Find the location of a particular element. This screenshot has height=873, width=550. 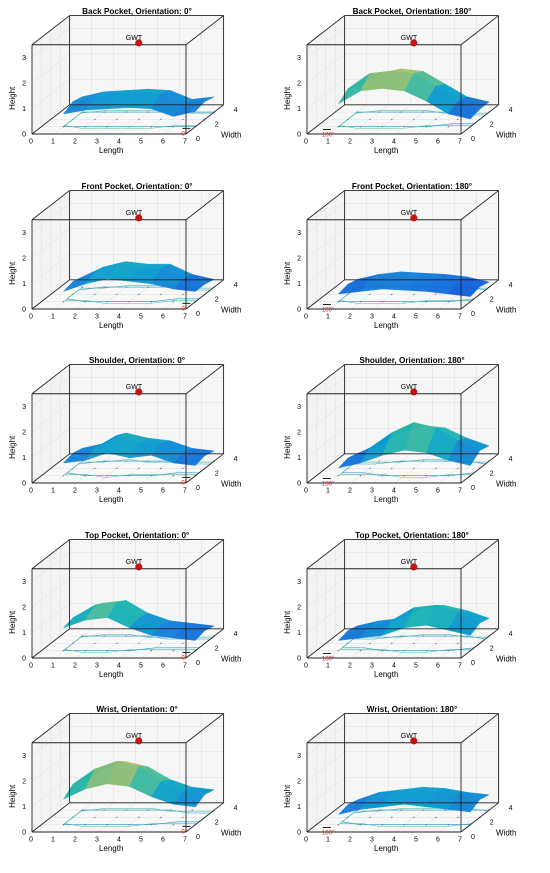

chart-title: Back Pocket, Orientation: 0° is located at coordinates (137, 11).